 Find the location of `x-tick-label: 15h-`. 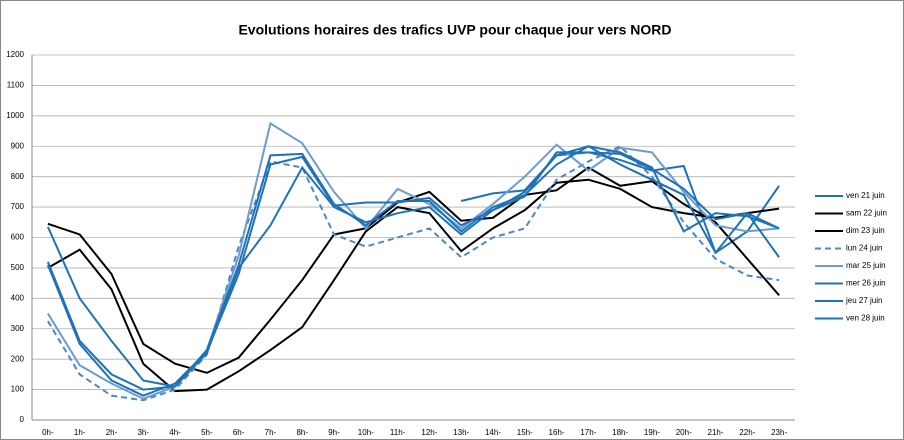

x-tick-label: 15h- is located at coordinates (525, 432).